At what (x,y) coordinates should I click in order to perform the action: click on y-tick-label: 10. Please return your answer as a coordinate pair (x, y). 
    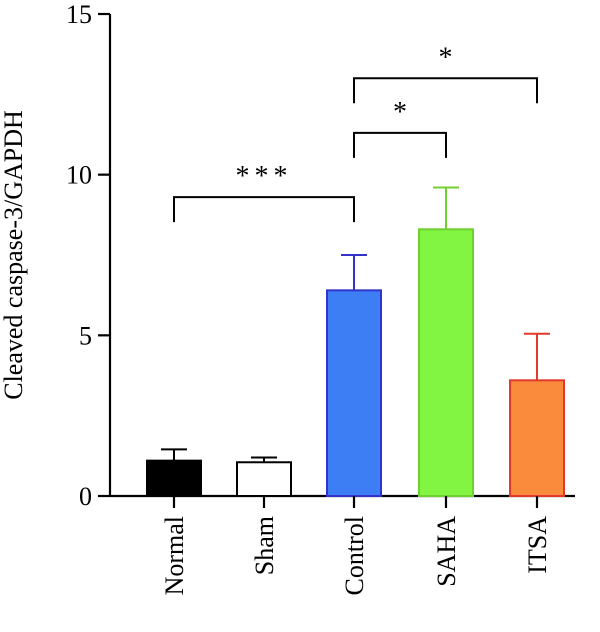
    Looking at the image, I should click on (79, 175).